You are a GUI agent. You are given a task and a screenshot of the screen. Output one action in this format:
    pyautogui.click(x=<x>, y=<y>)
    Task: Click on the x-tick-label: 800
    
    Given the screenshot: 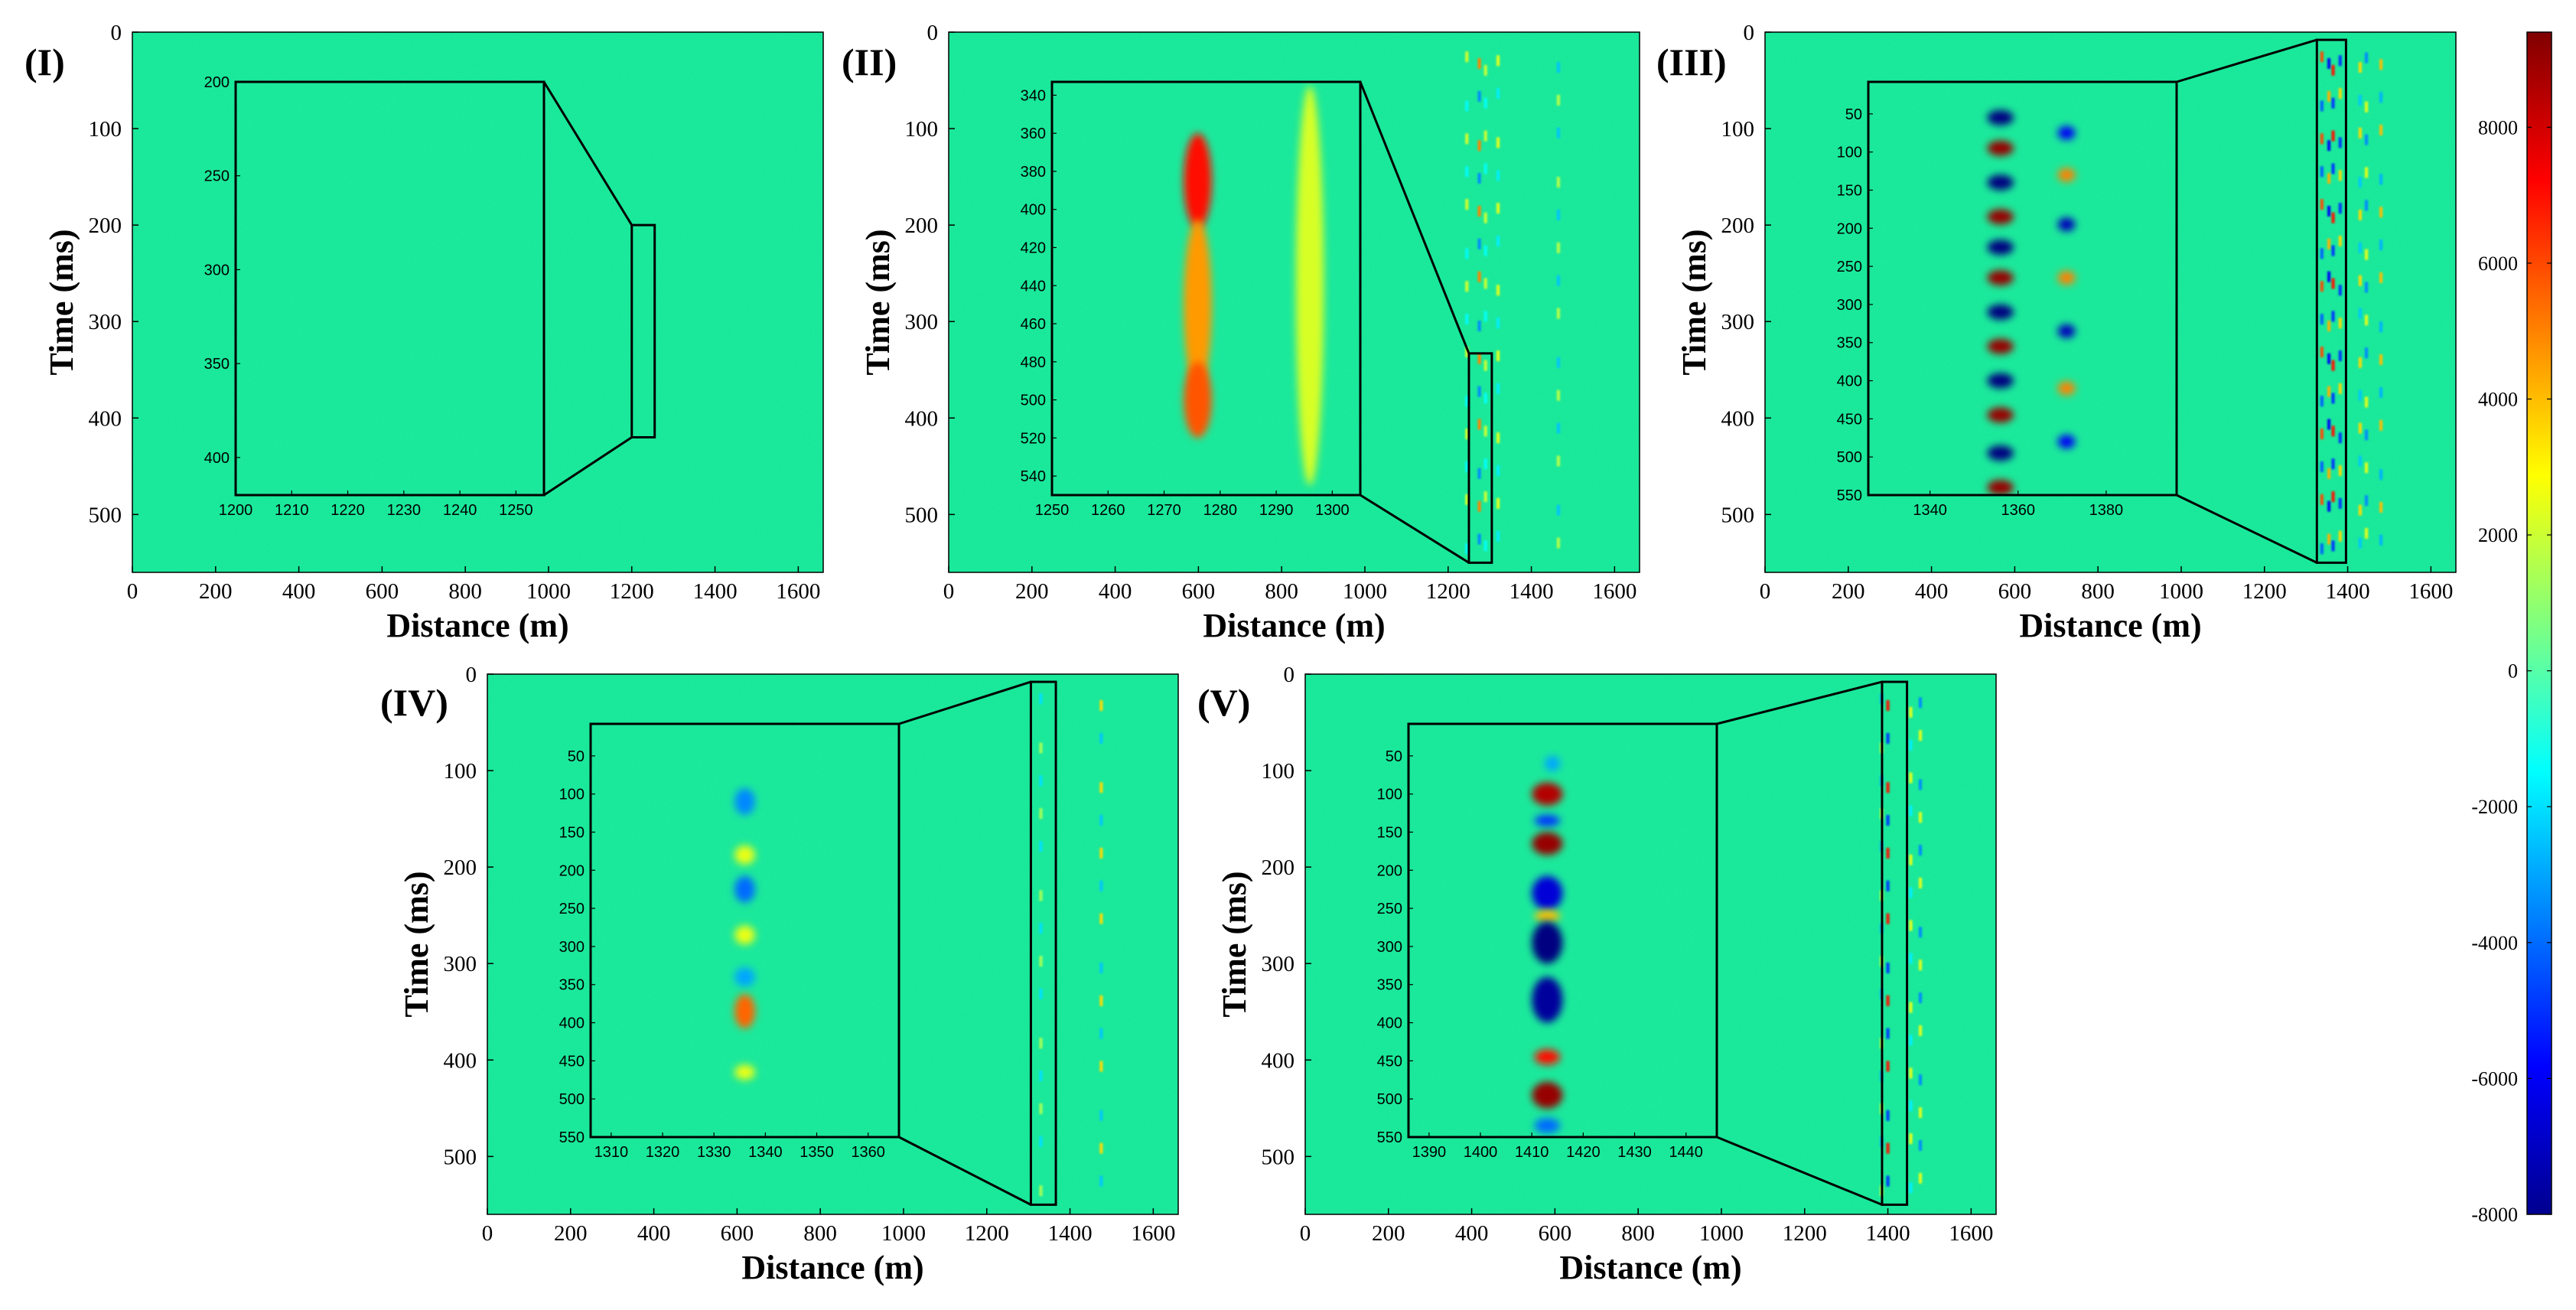 What is the action you would take?
    pyautogui.click(x=1282, y=591)
    